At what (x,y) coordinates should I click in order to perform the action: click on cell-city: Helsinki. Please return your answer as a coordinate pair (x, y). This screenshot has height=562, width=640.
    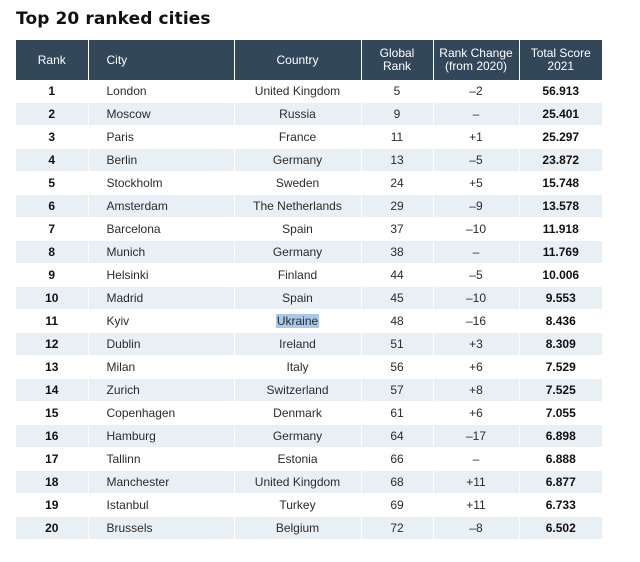
    Looking at the image, I should click on (161, 275).